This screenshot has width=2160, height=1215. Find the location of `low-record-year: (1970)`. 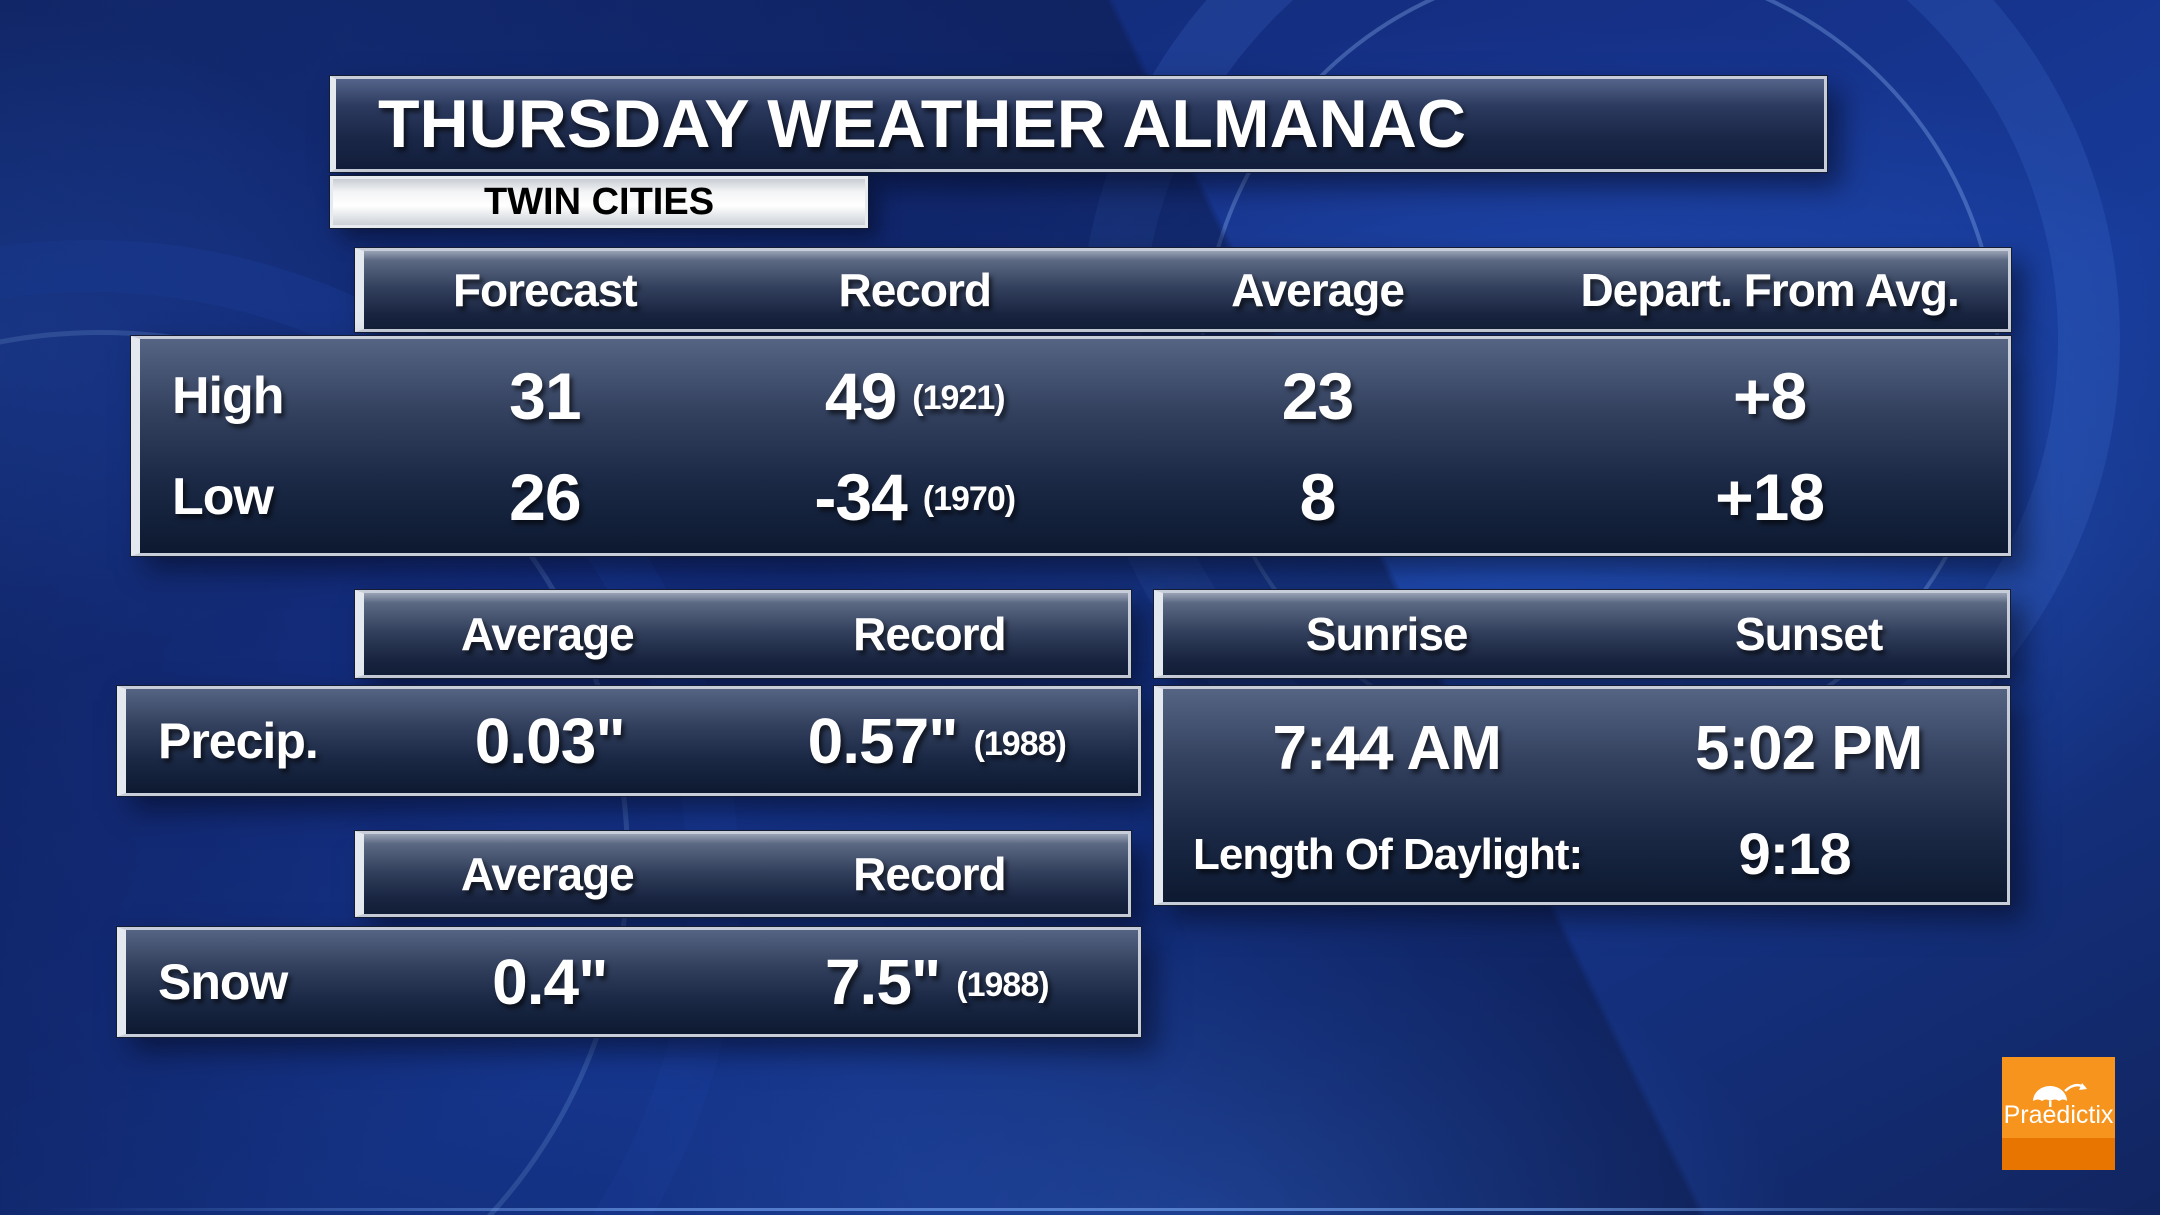

low-record-year: (1970) is located at coordinates (969, 499).